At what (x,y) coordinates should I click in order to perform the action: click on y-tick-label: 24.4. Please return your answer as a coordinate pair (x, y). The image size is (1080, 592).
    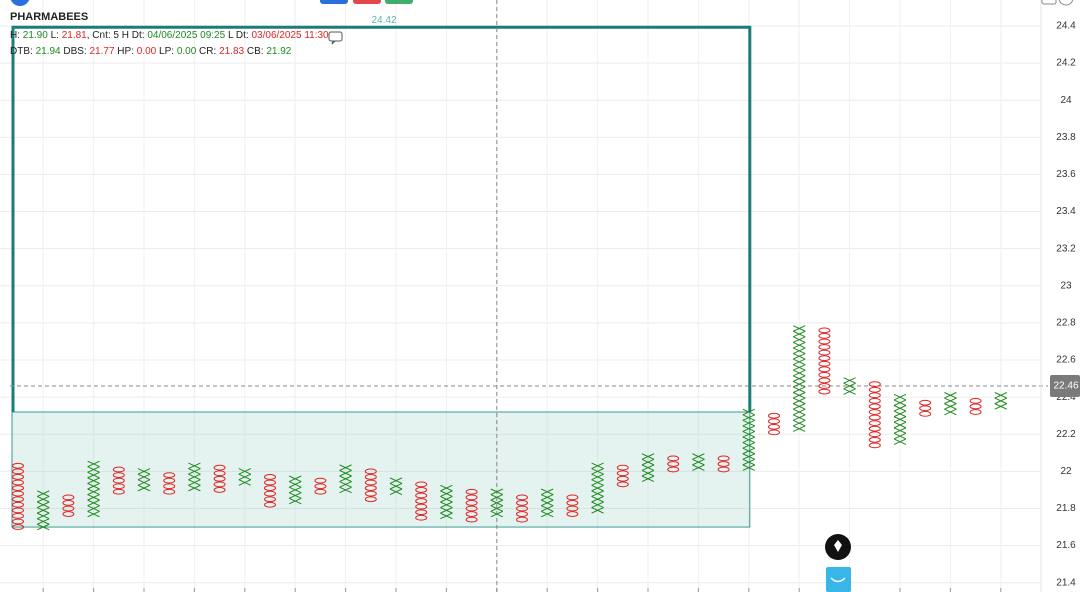
    Looking at the image, I should click on (1066, 26).